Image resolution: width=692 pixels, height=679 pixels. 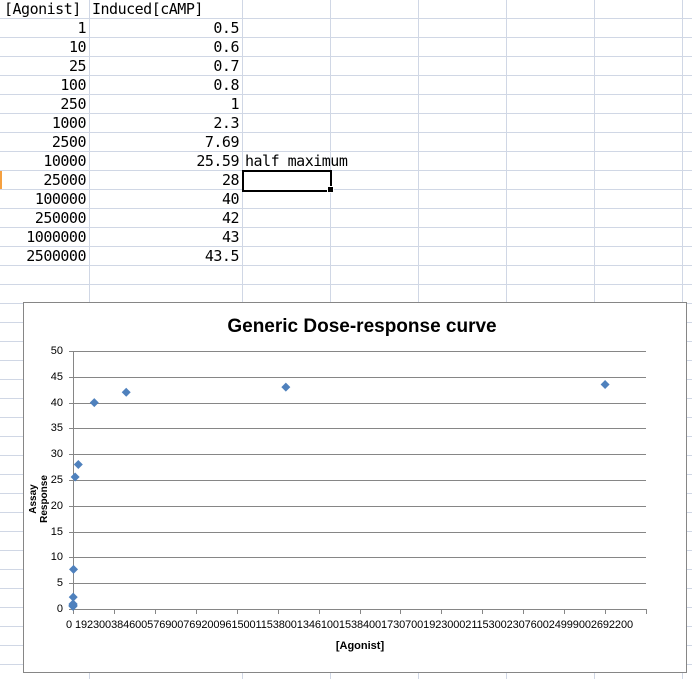 What do you see at coordinates (234, 104) in the screenshot?
I see `cell-camp: 1` at bounding box center [234, 104].